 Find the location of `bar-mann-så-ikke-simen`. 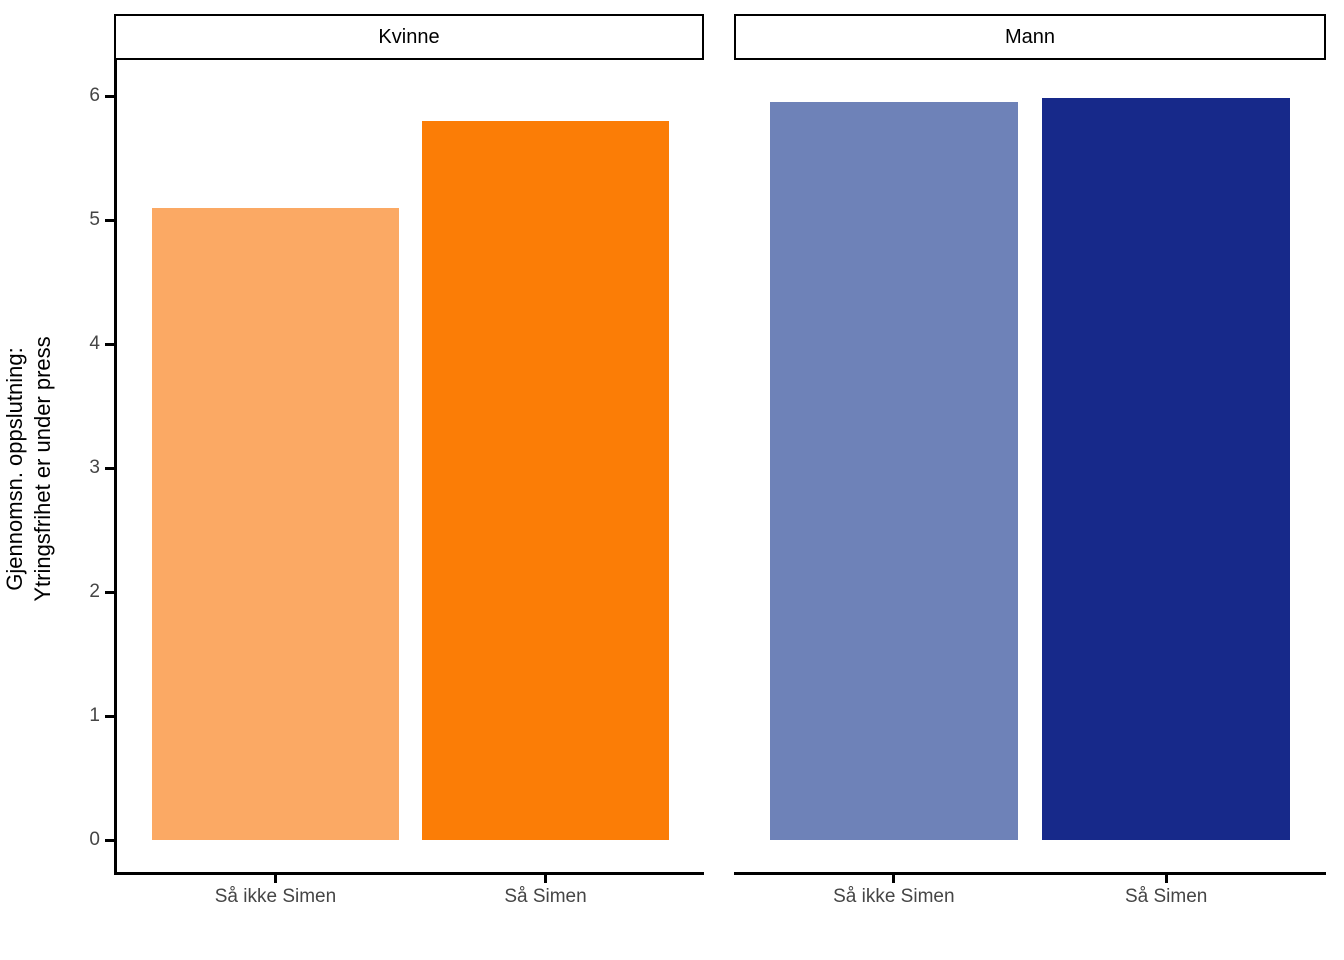

bar-mann-så-ikke-simen is located at coordinates (894, 471).